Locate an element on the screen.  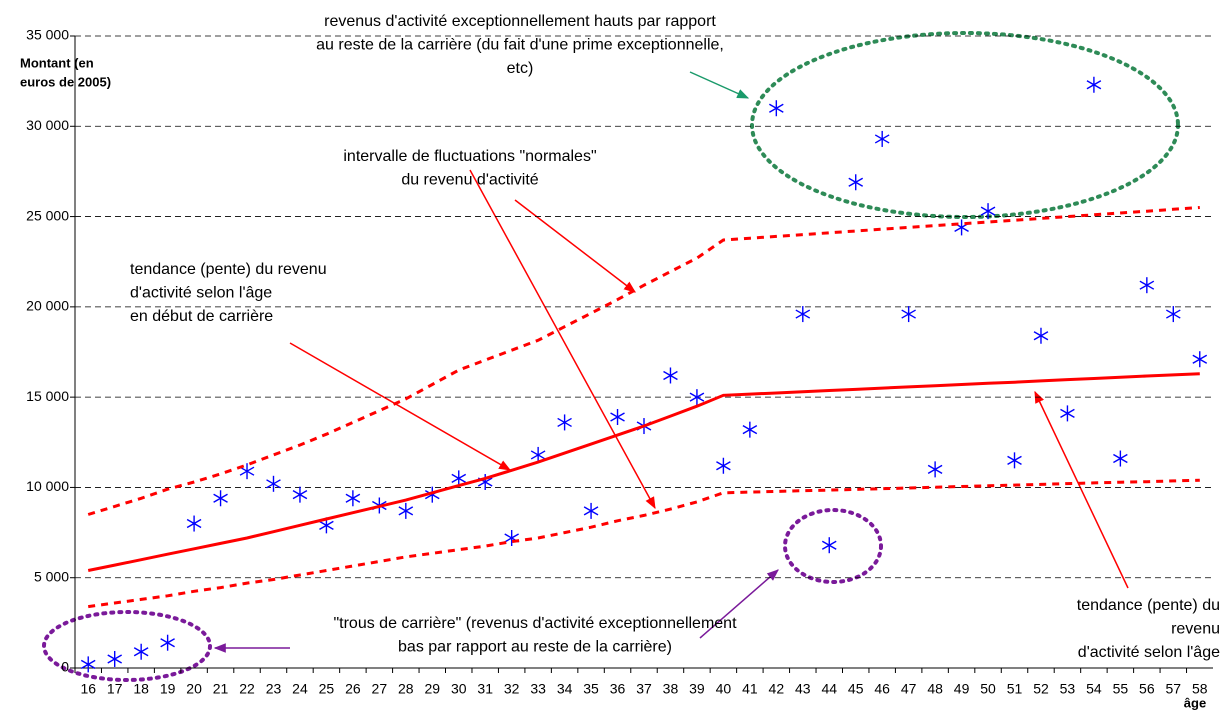
x-tick-label: 40 is located at coordinates (724, 689).